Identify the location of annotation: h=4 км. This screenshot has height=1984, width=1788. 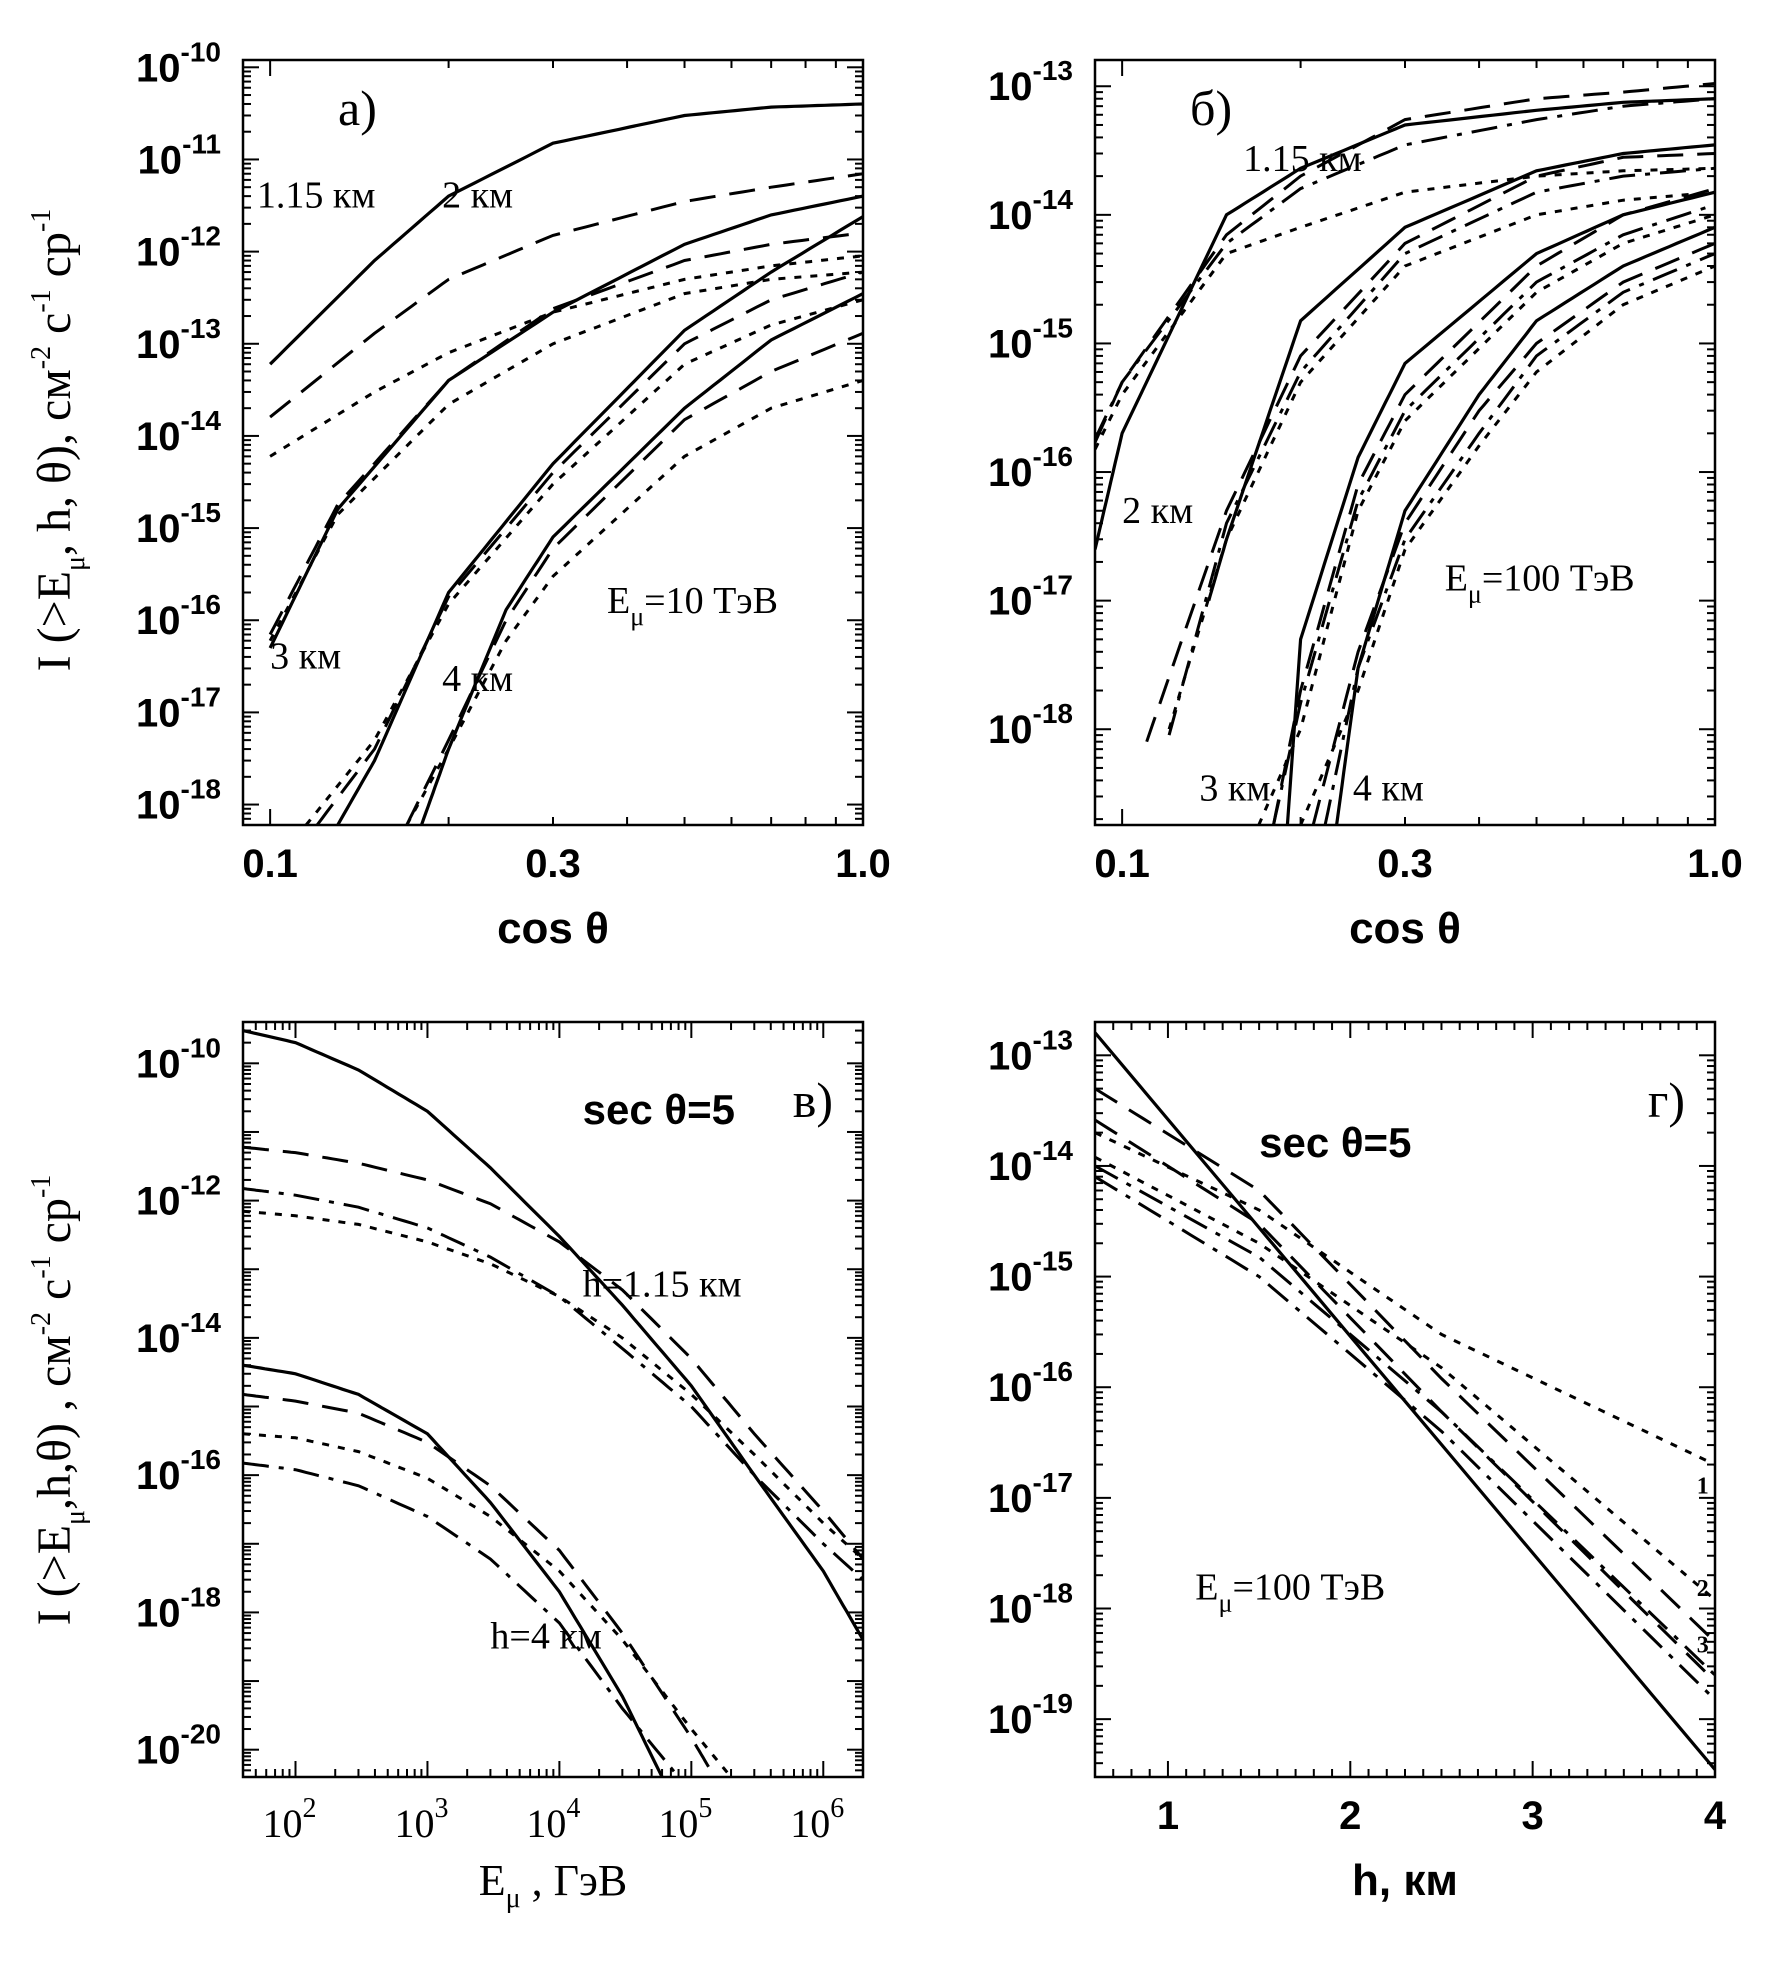
(545, 1636).